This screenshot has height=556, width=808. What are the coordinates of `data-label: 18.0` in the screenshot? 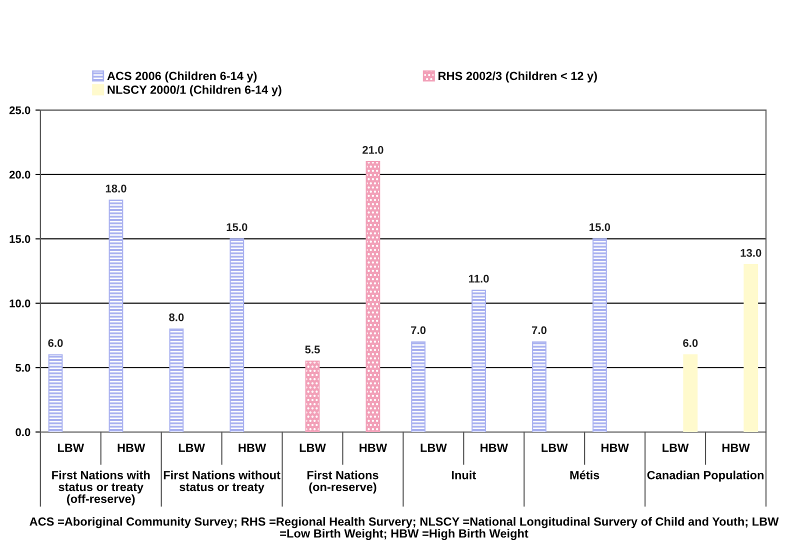 It's located at (116, 188).